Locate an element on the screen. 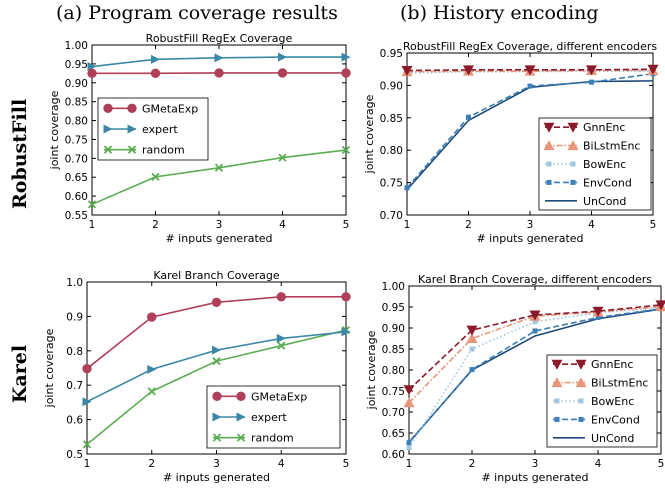 The width and height of the screenshot is (665, 493). column-title-a: (a) Program coverage results is located at coordinates (197, 13).